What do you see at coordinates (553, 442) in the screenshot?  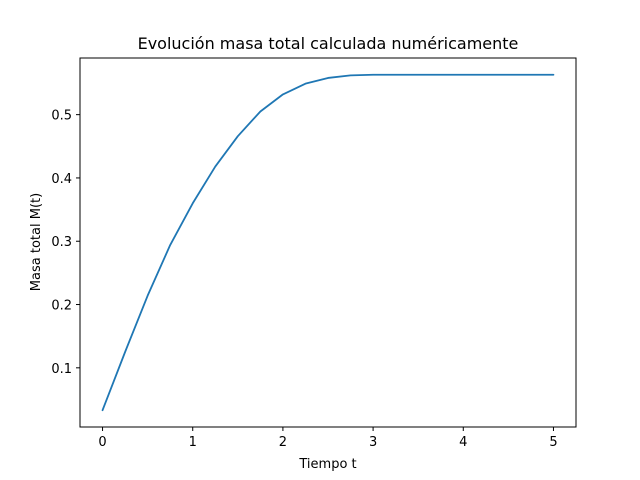 I see `x-tick-label: 5` at bounding box center [553, 442].